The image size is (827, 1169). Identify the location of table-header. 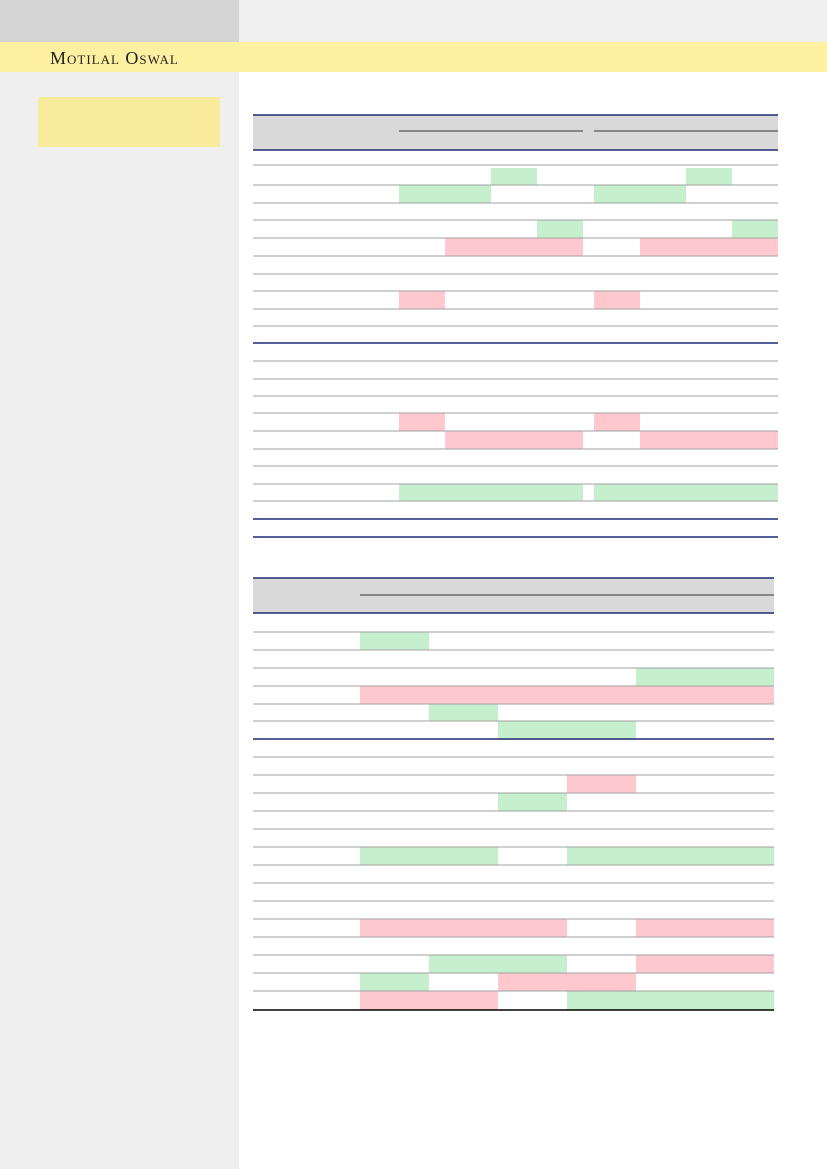
(515, 132).